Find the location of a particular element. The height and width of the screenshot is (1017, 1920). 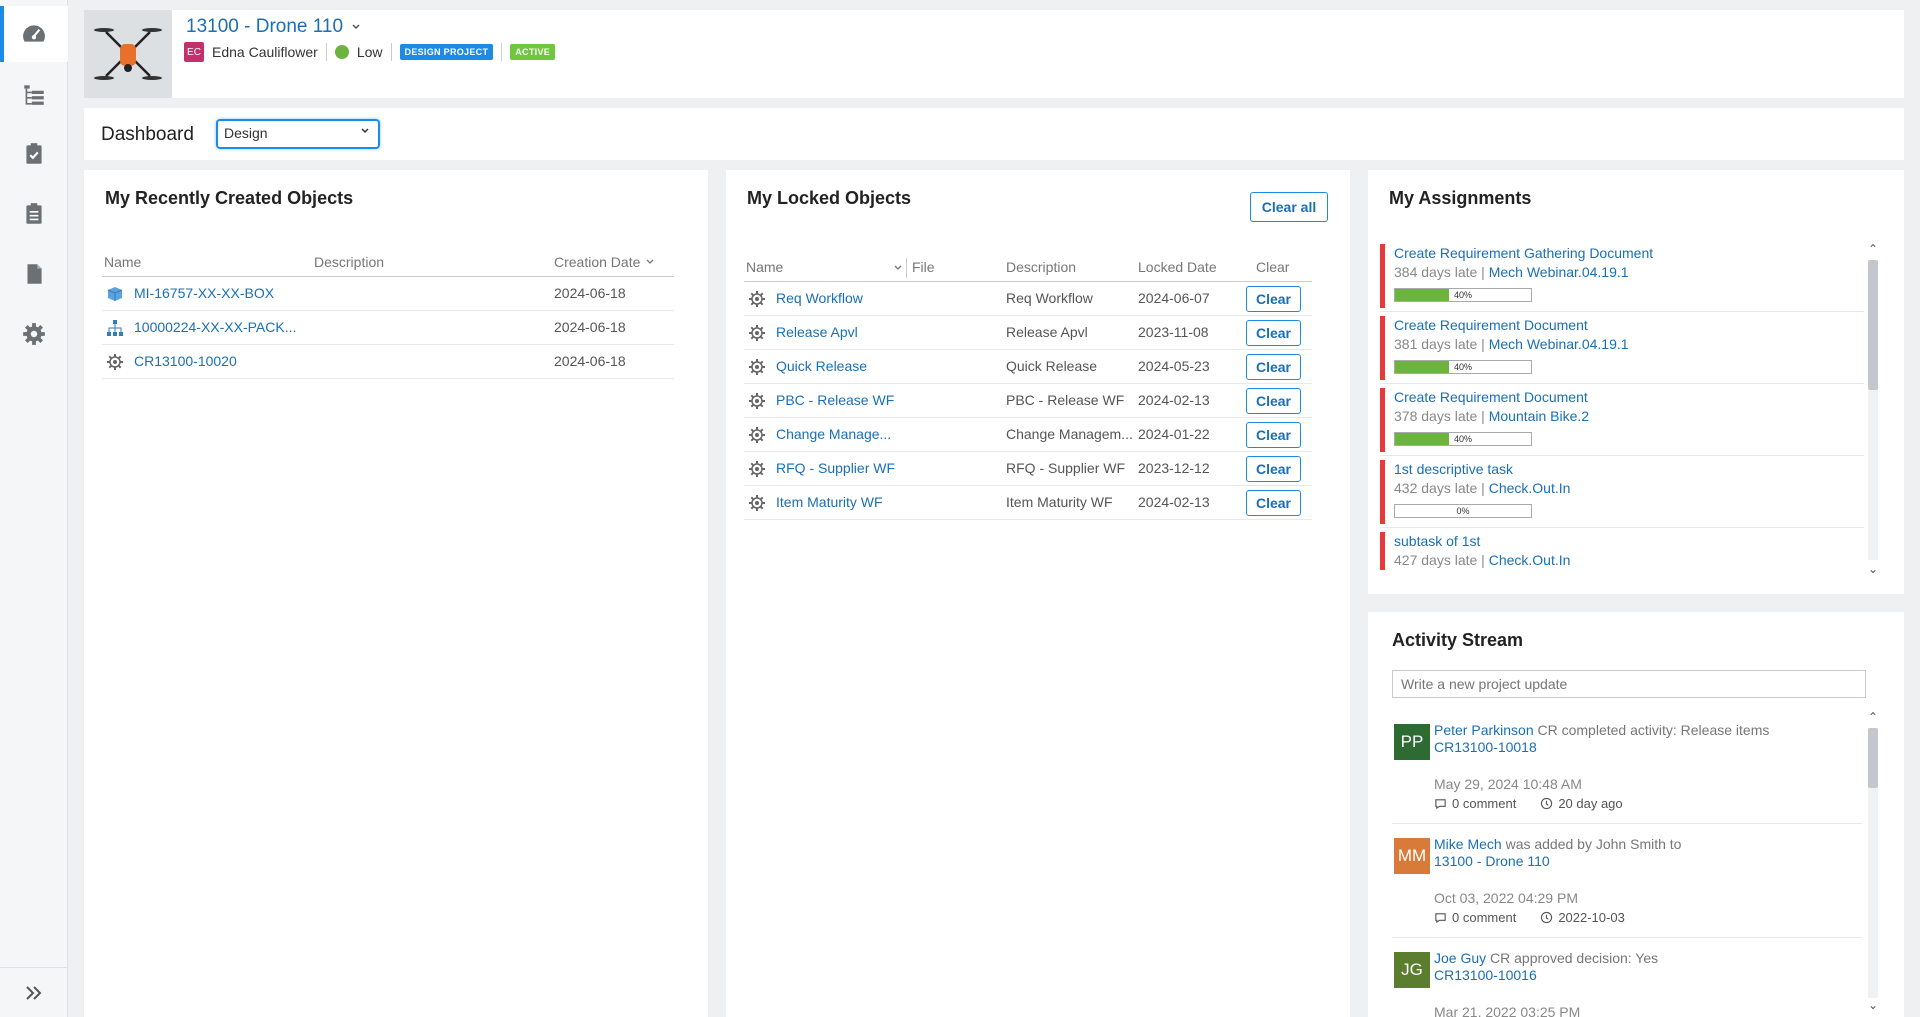

clear-all-button: Clear all is located at coordinates (1289, 207).